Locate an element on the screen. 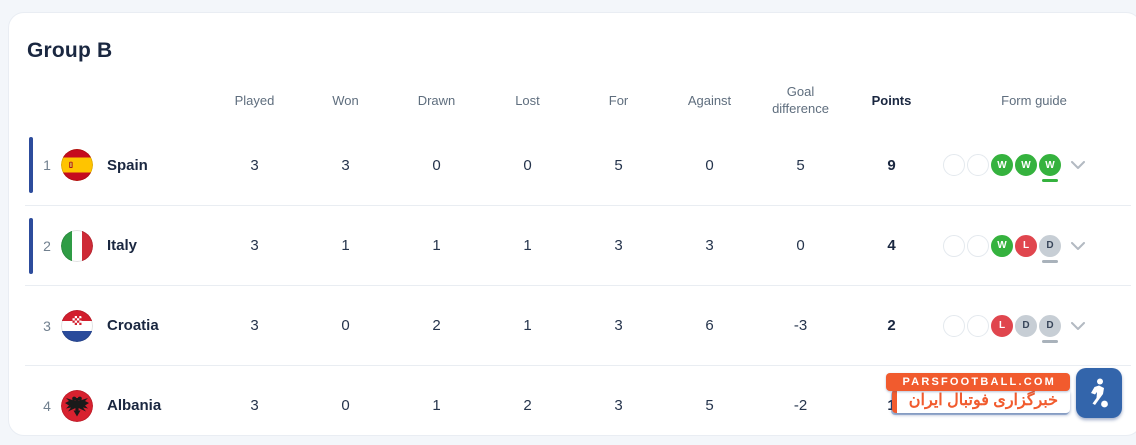 This screenshot has height=445, width=1136. croatia-flag-icon is located at coordinates (77, 326).